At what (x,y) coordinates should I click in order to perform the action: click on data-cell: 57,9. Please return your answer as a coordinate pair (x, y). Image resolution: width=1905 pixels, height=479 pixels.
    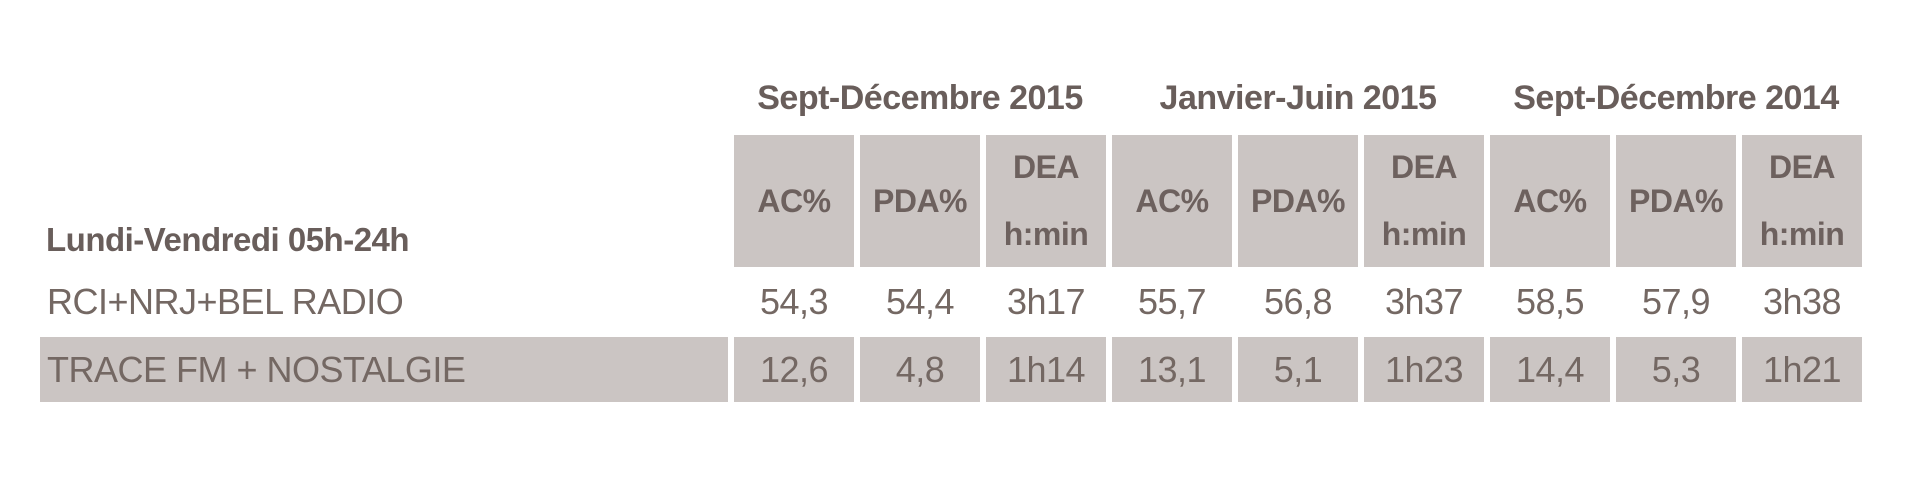
    Looking at the image, I should click on (1676, 301).